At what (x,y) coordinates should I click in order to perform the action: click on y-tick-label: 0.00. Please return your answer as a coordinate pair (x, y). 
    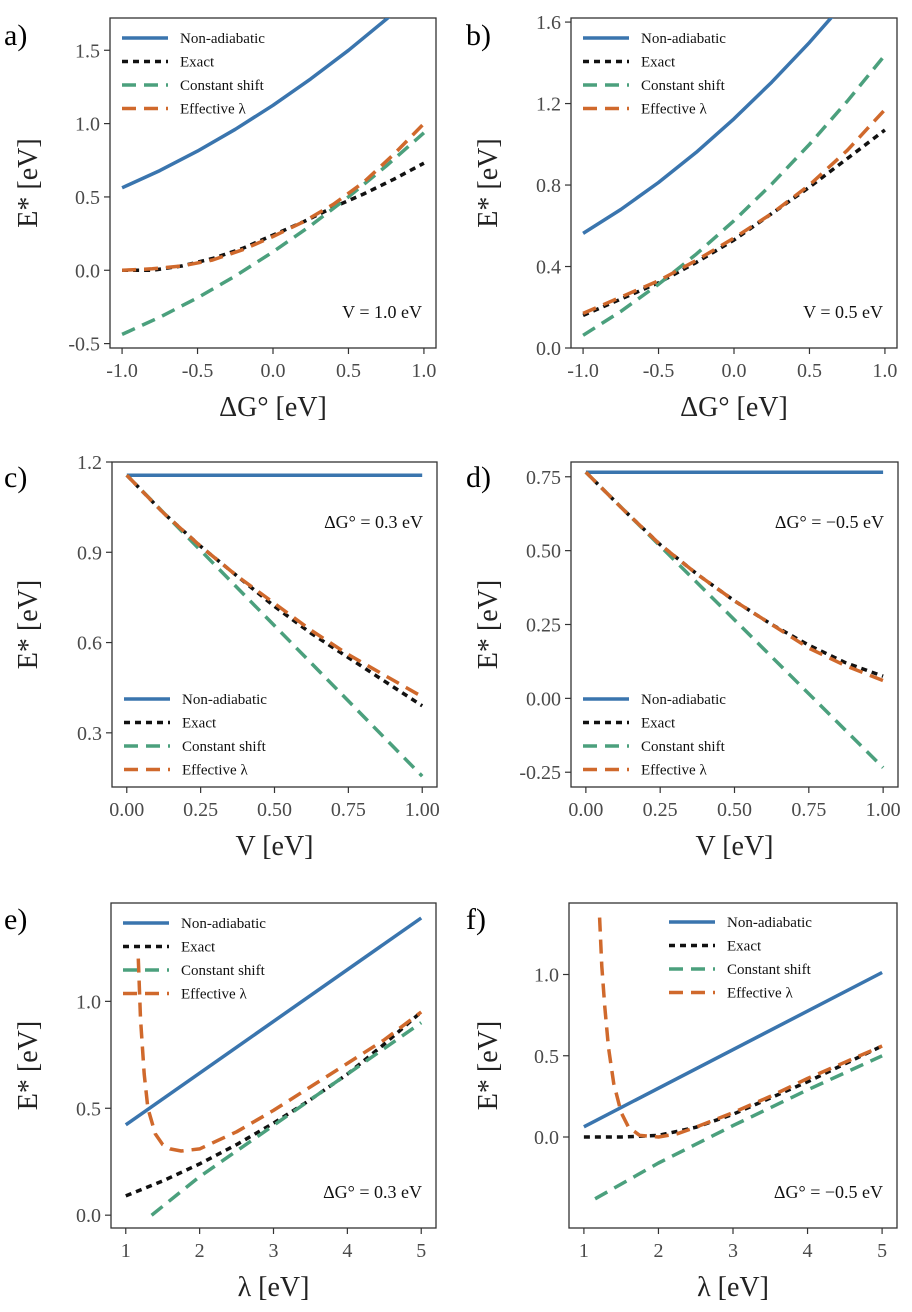
    Looking at the image, I should click on (543, 699).